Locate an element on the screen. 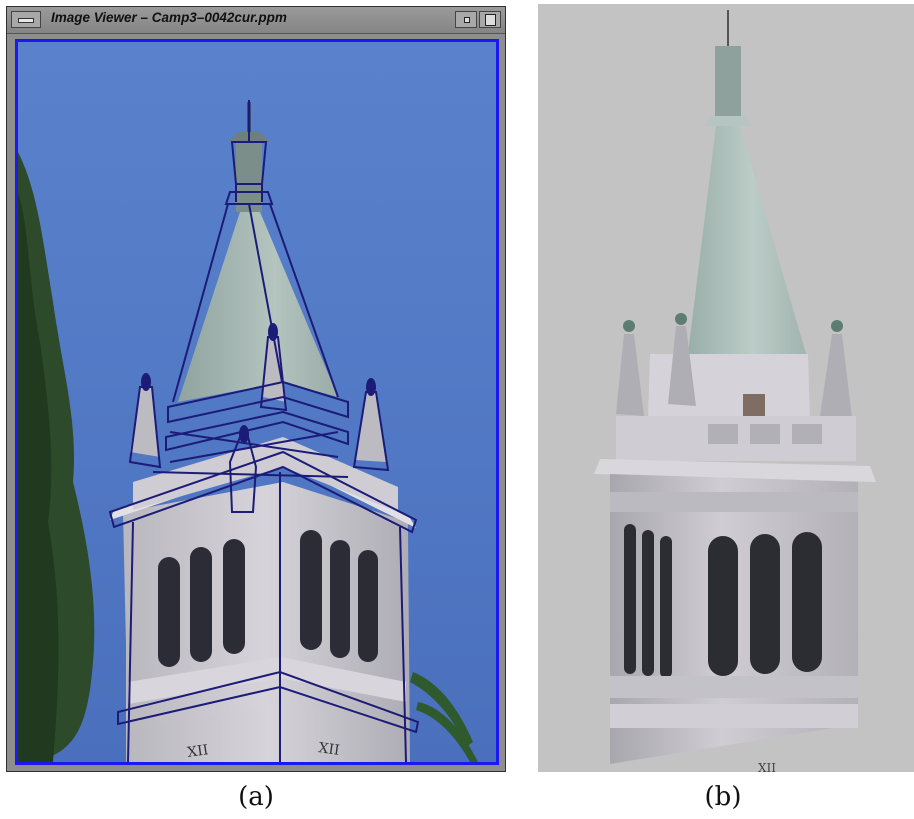 The height and width of the screenshot is (819, 914). maximize-icon is located at coordinates (490, 19).